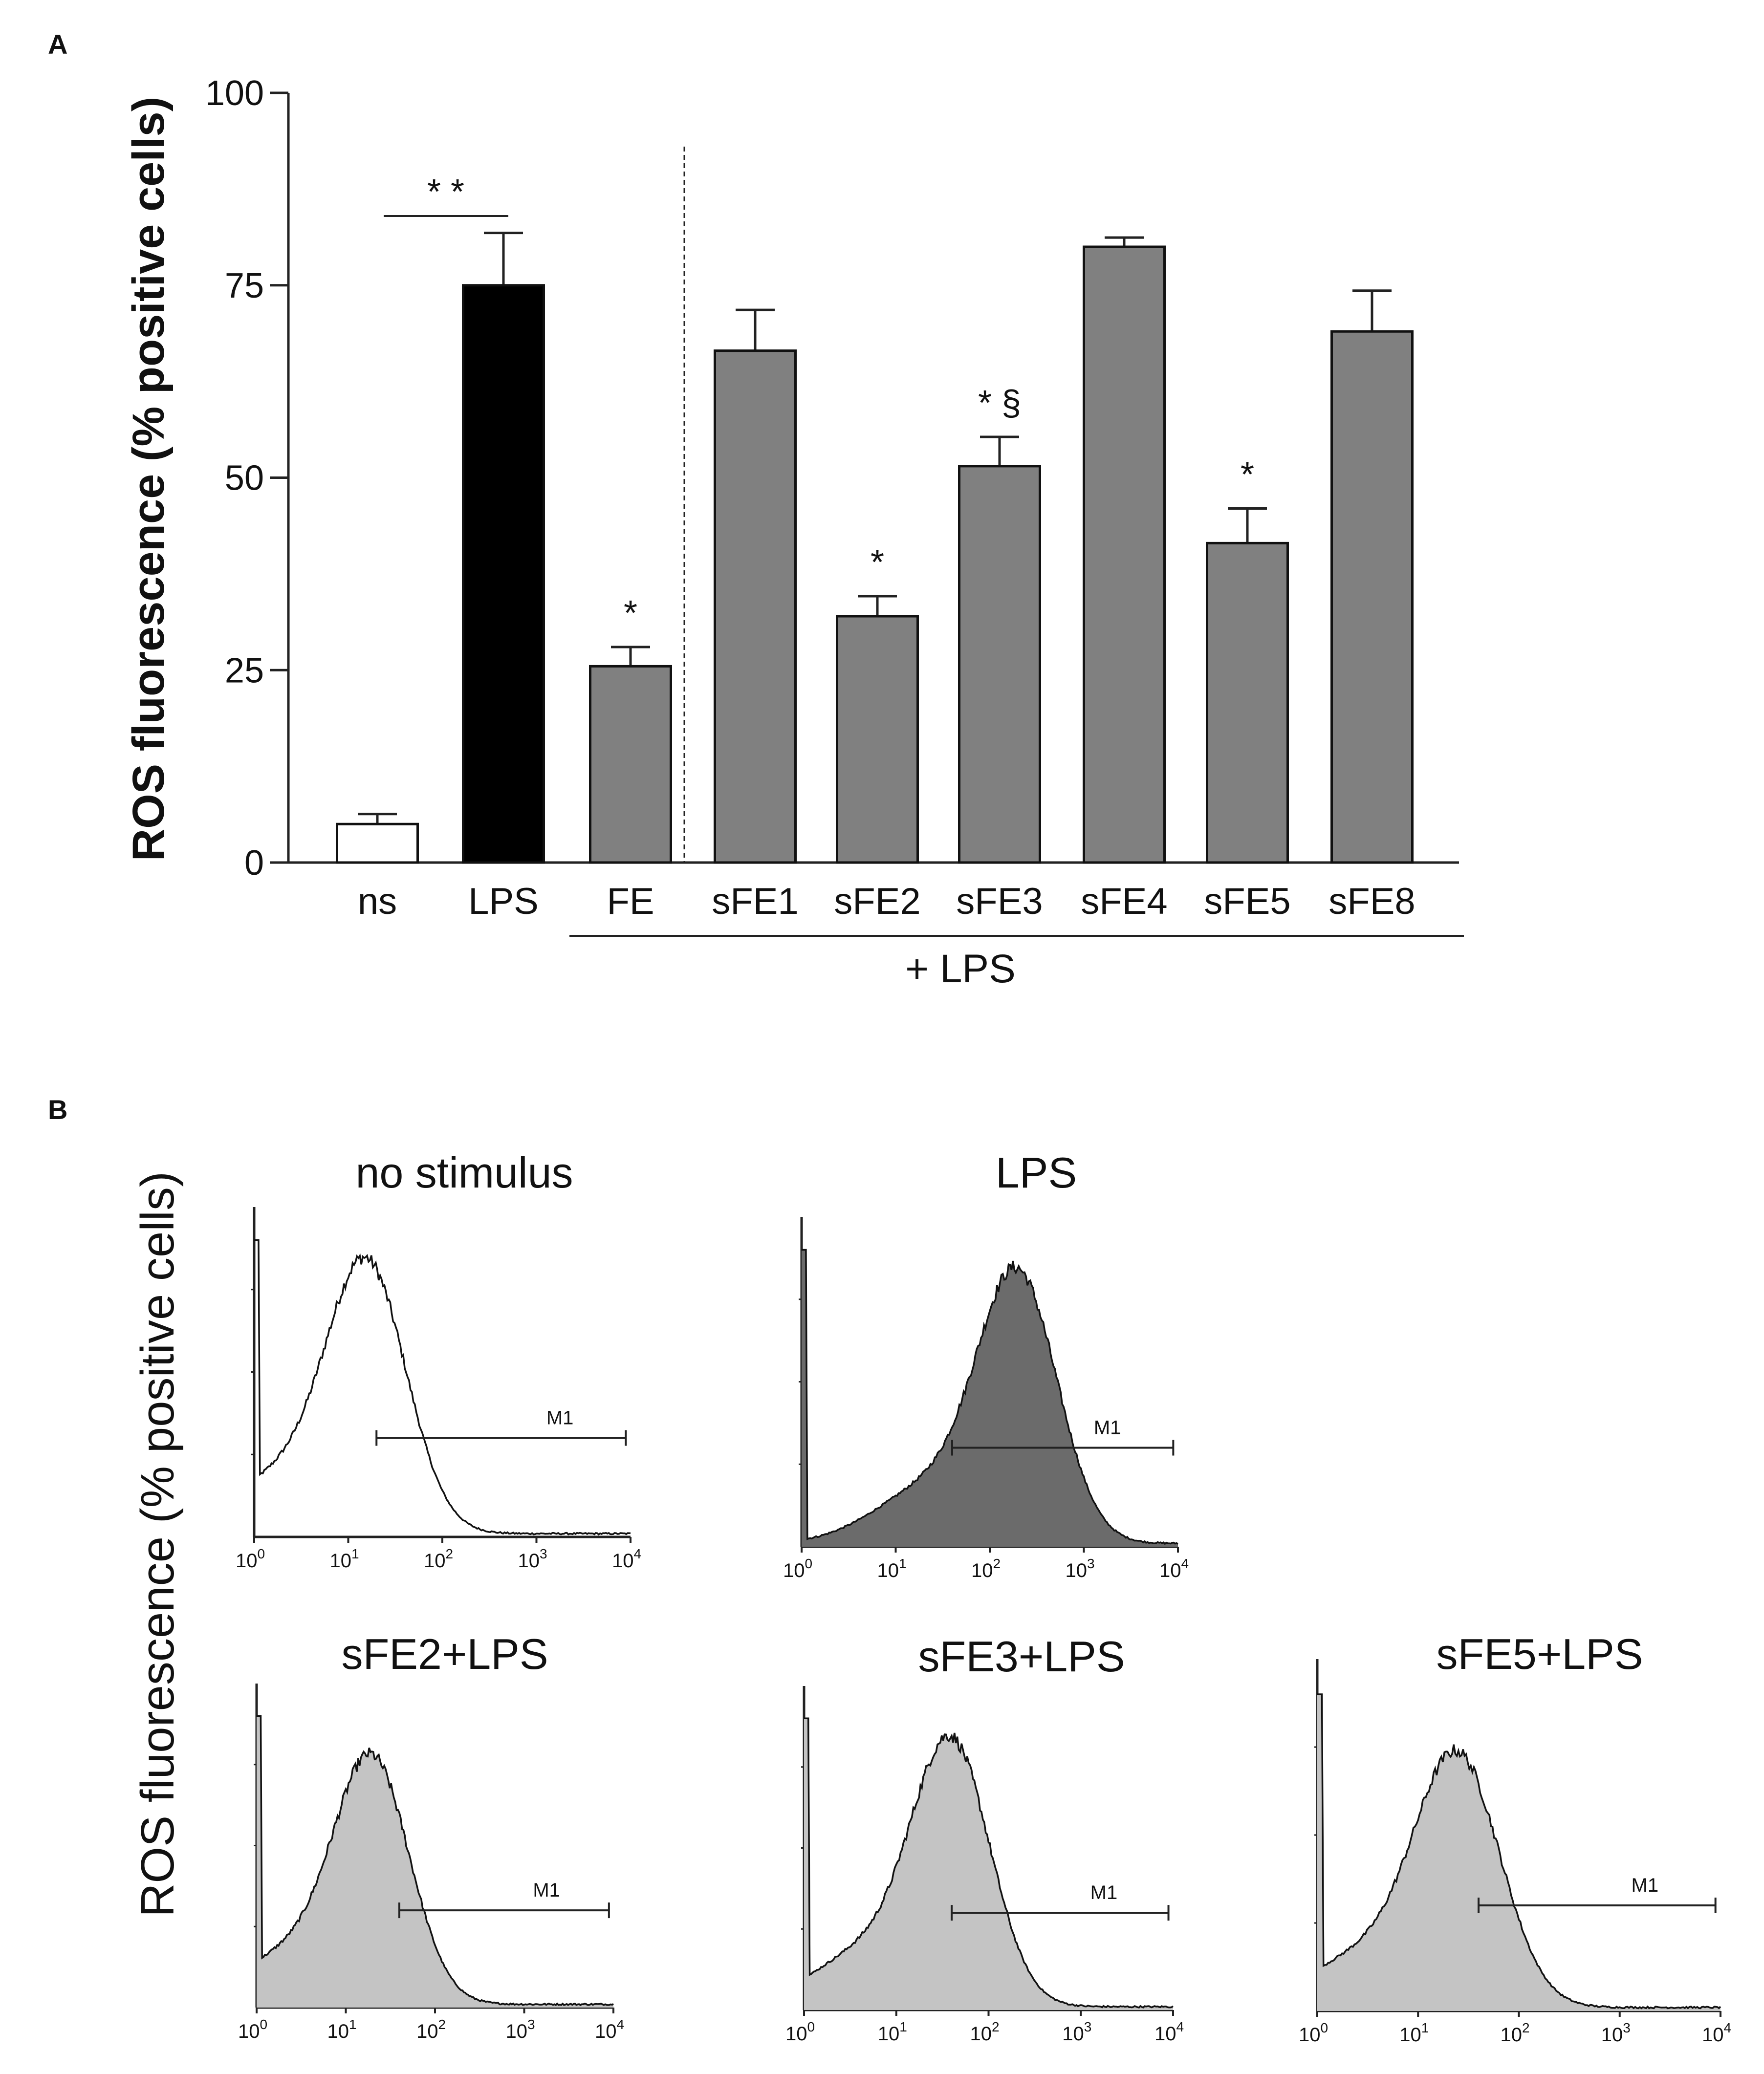 Image resolution: width=1764 pixels, height=2074 pixels. I want to click on y-tick-label: 0, so click(254, 863).